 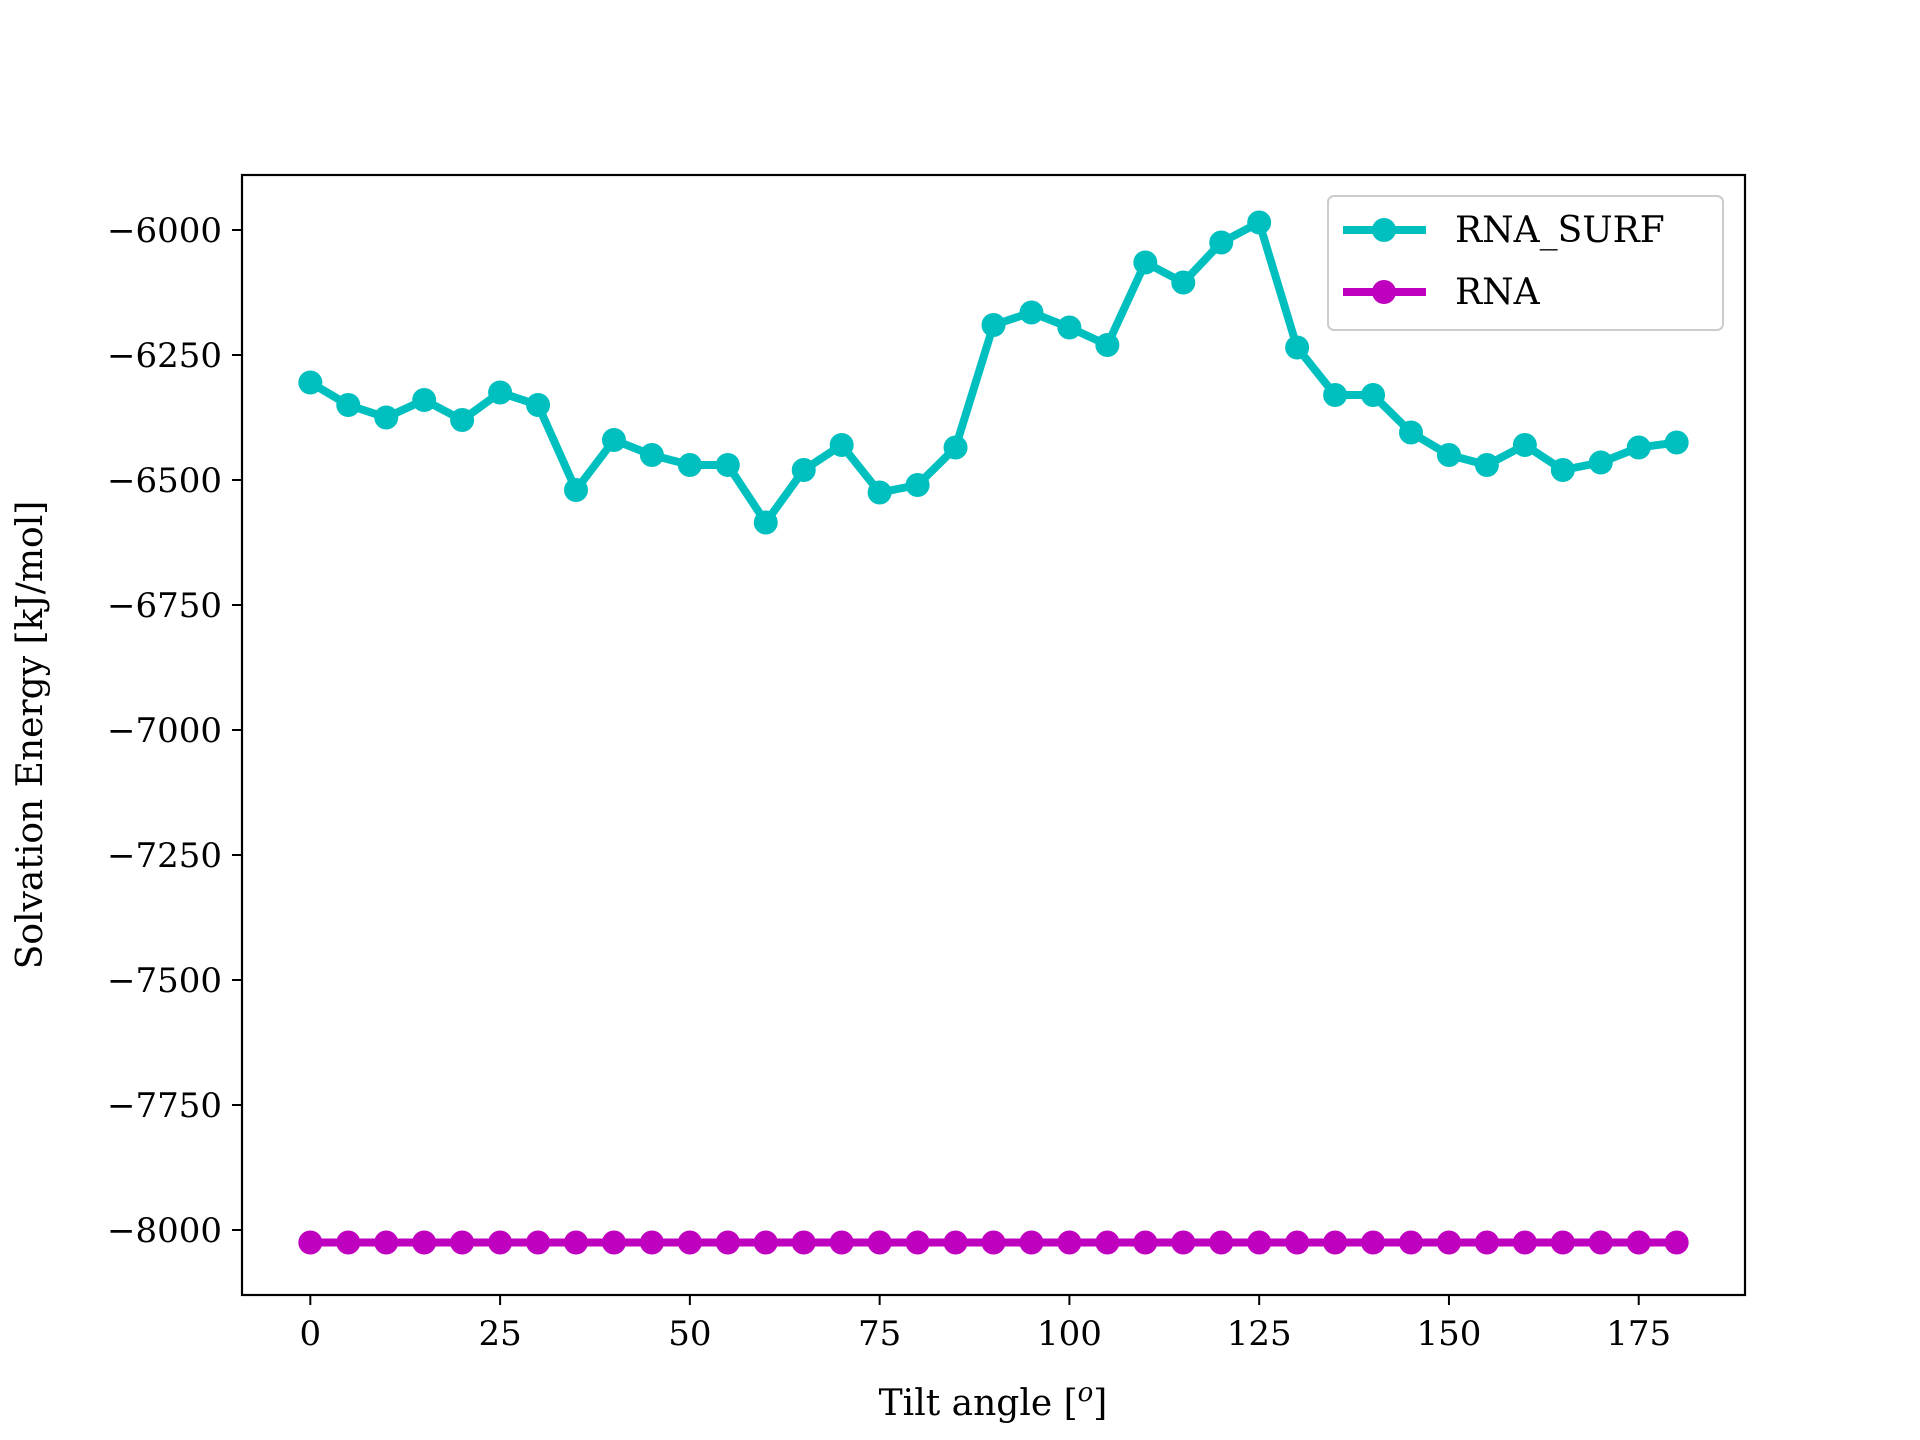 What do you see at coordinates (689, 1334) in the screenshot?
I see `x-tick-label: 50` at bounding box center [689, 1334].